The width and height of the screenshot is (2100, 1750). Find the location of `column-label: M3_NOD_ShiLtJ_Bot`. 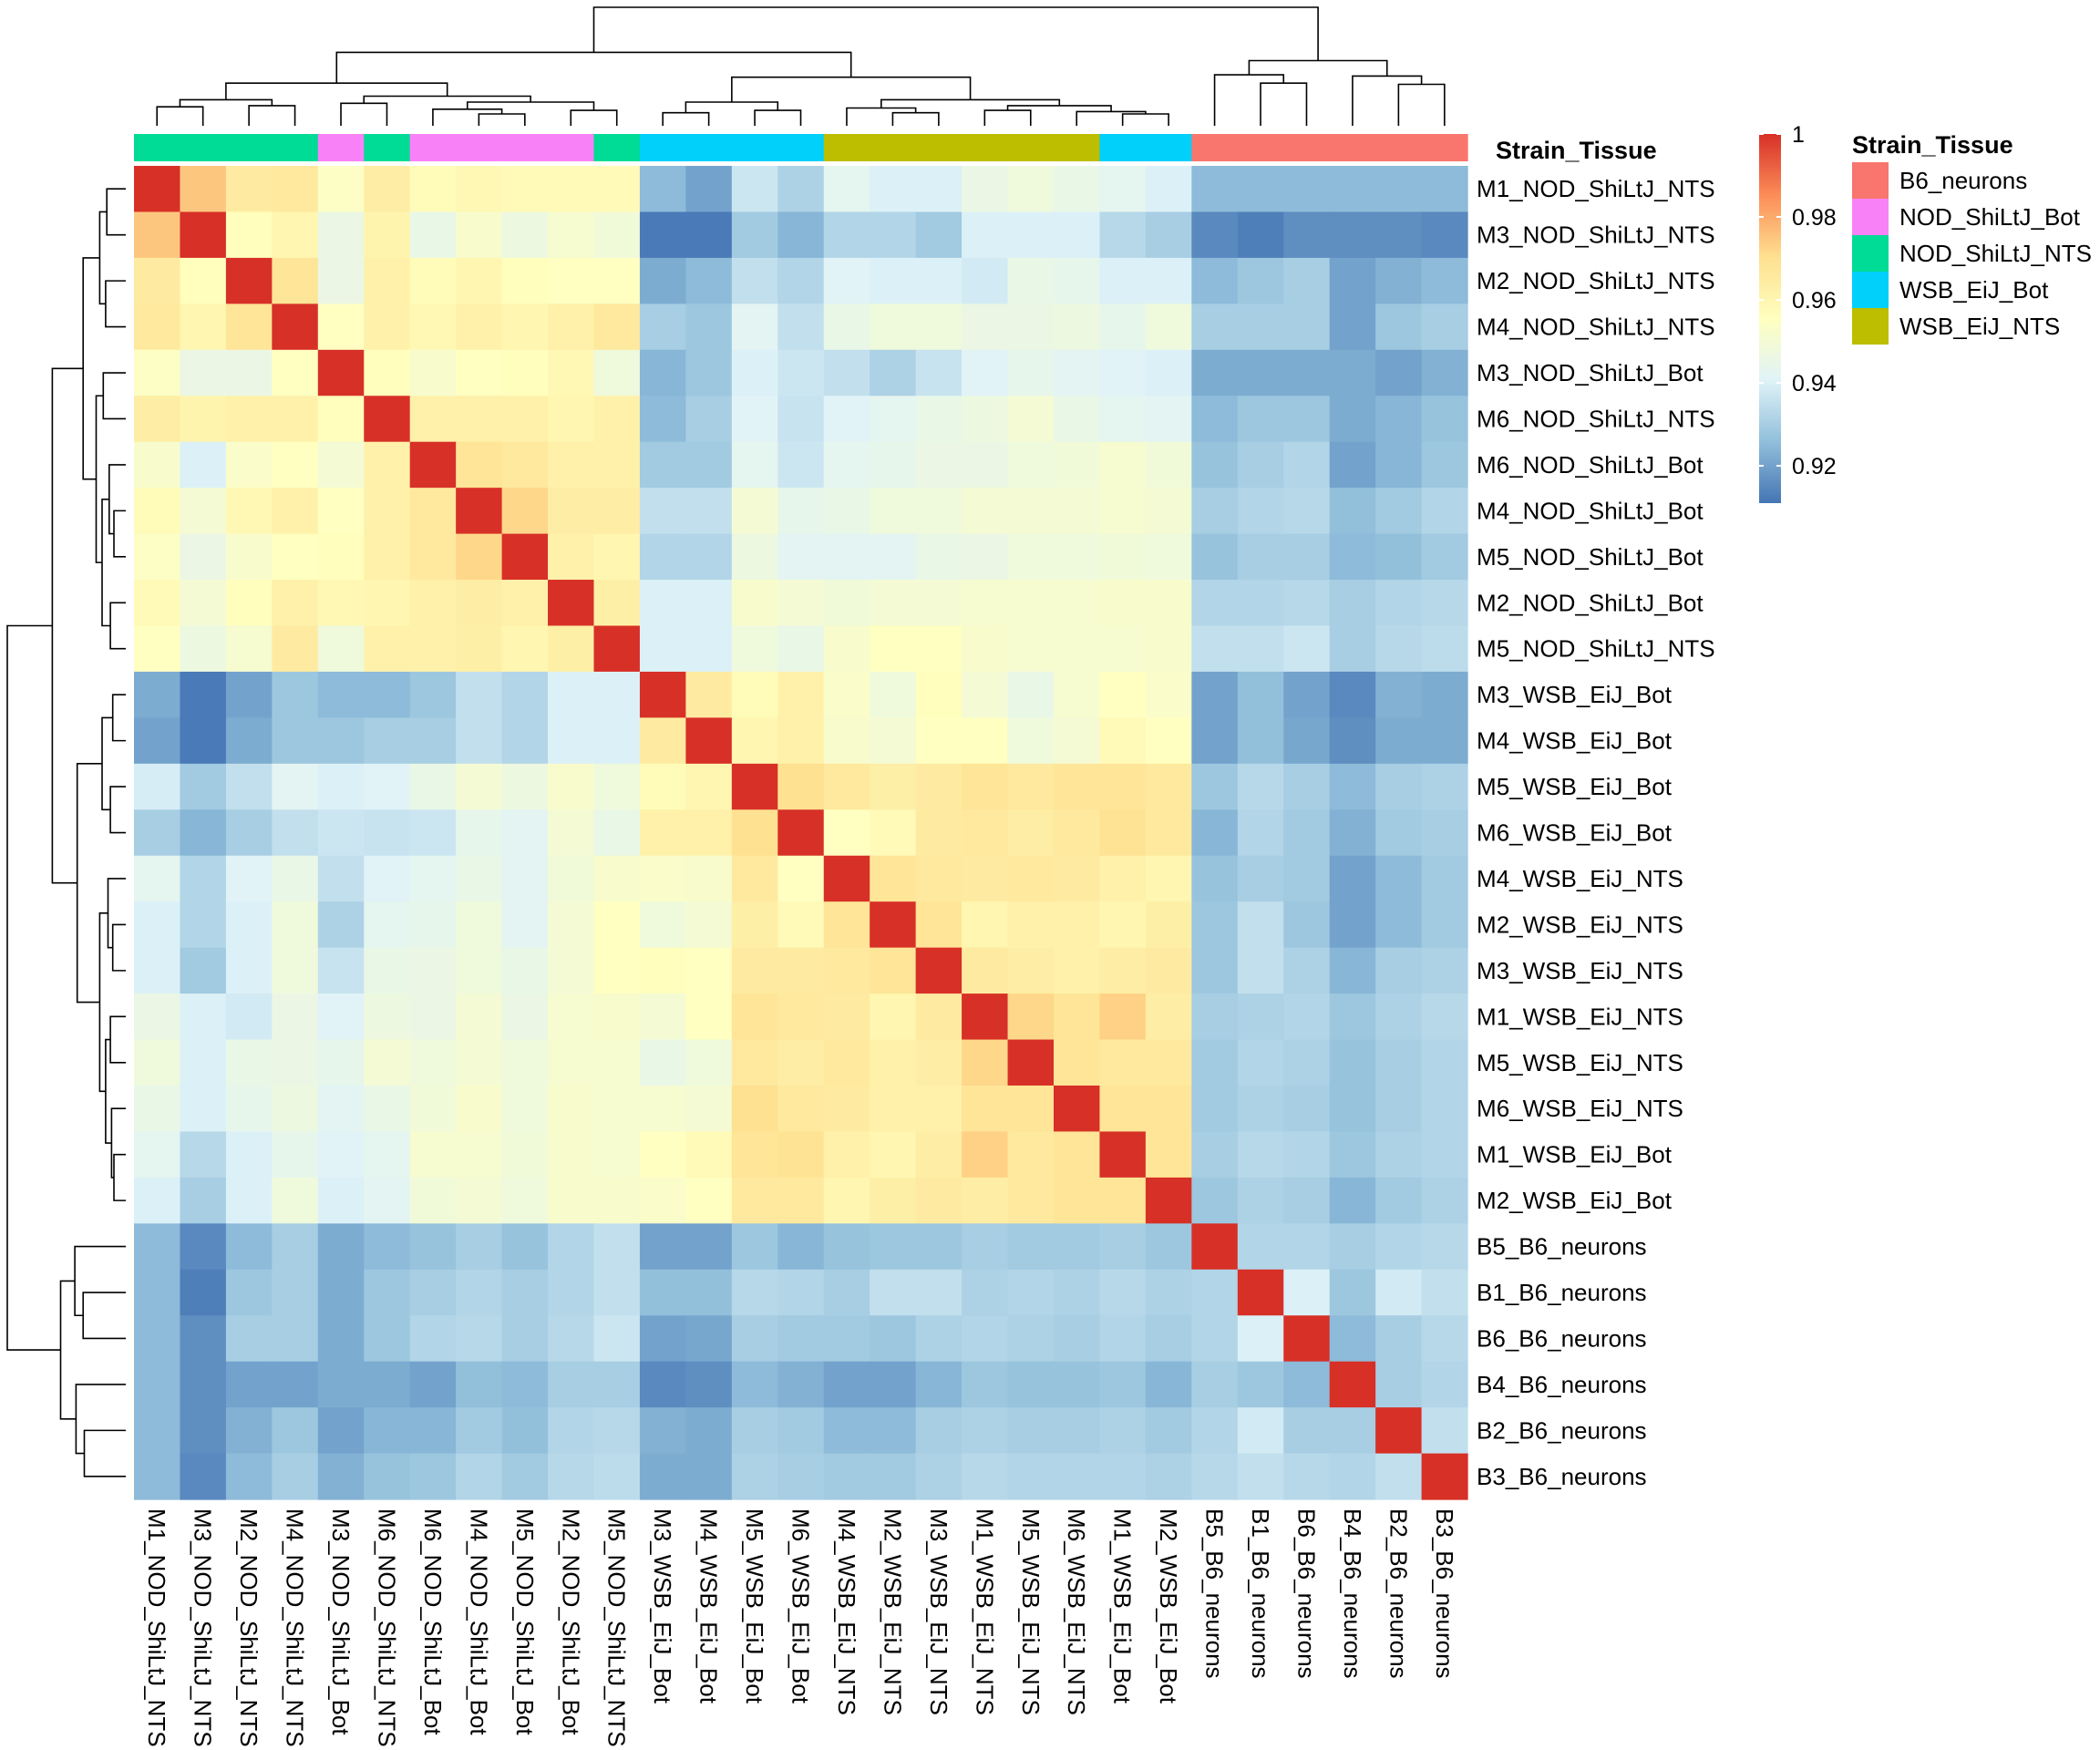

column-label: M3_NOD_ShiLtJ_Bot is located at coordinates (341, 1622).